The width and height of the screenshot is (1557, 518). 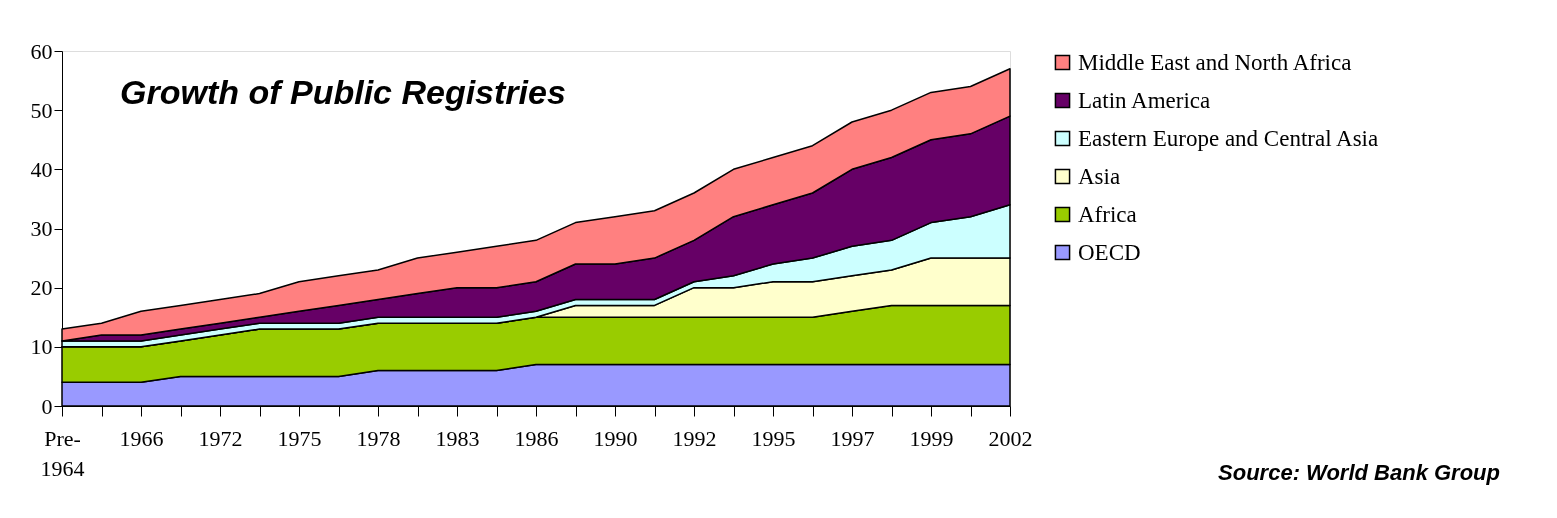 What do you see at coordinates (1359, 472) in the screenshot?
I see `source-note: Source: World Bank Group` at bounding box center [1359, 472].